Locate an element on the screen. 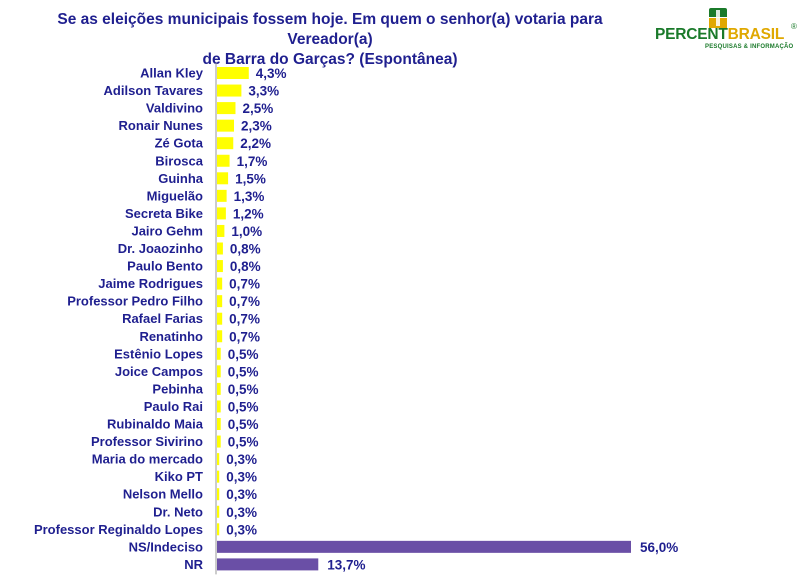 The height and width of the screenshot is (579, 800). category-label: Professor Pedro Filho is located at coordinates (135, 301).